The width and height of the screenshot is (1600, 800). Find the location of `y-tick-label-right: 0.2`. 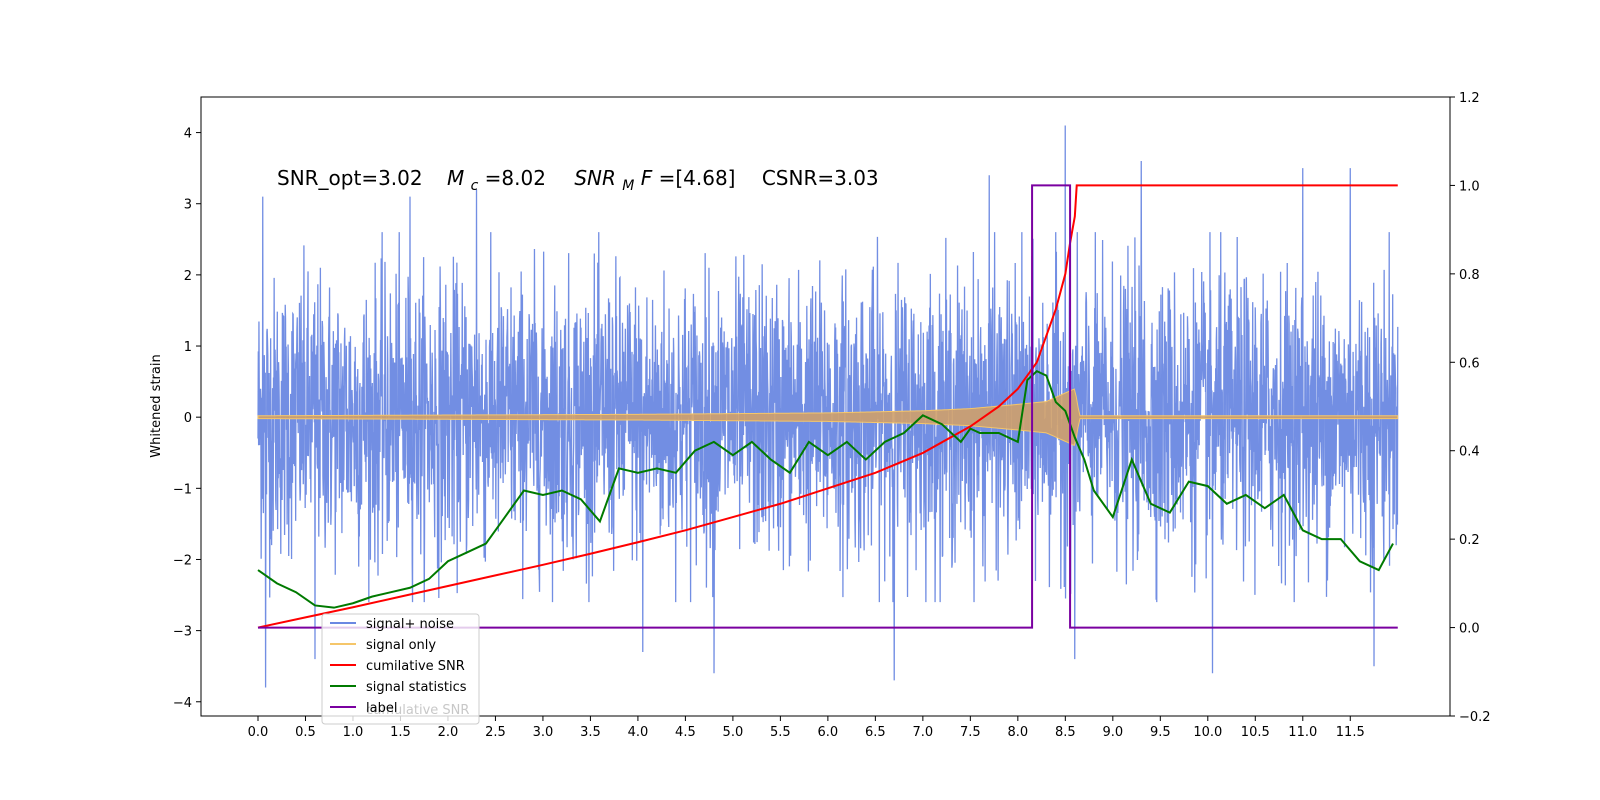

y-tick-label-right: 0.2 is located at coordinates (1469, 540).